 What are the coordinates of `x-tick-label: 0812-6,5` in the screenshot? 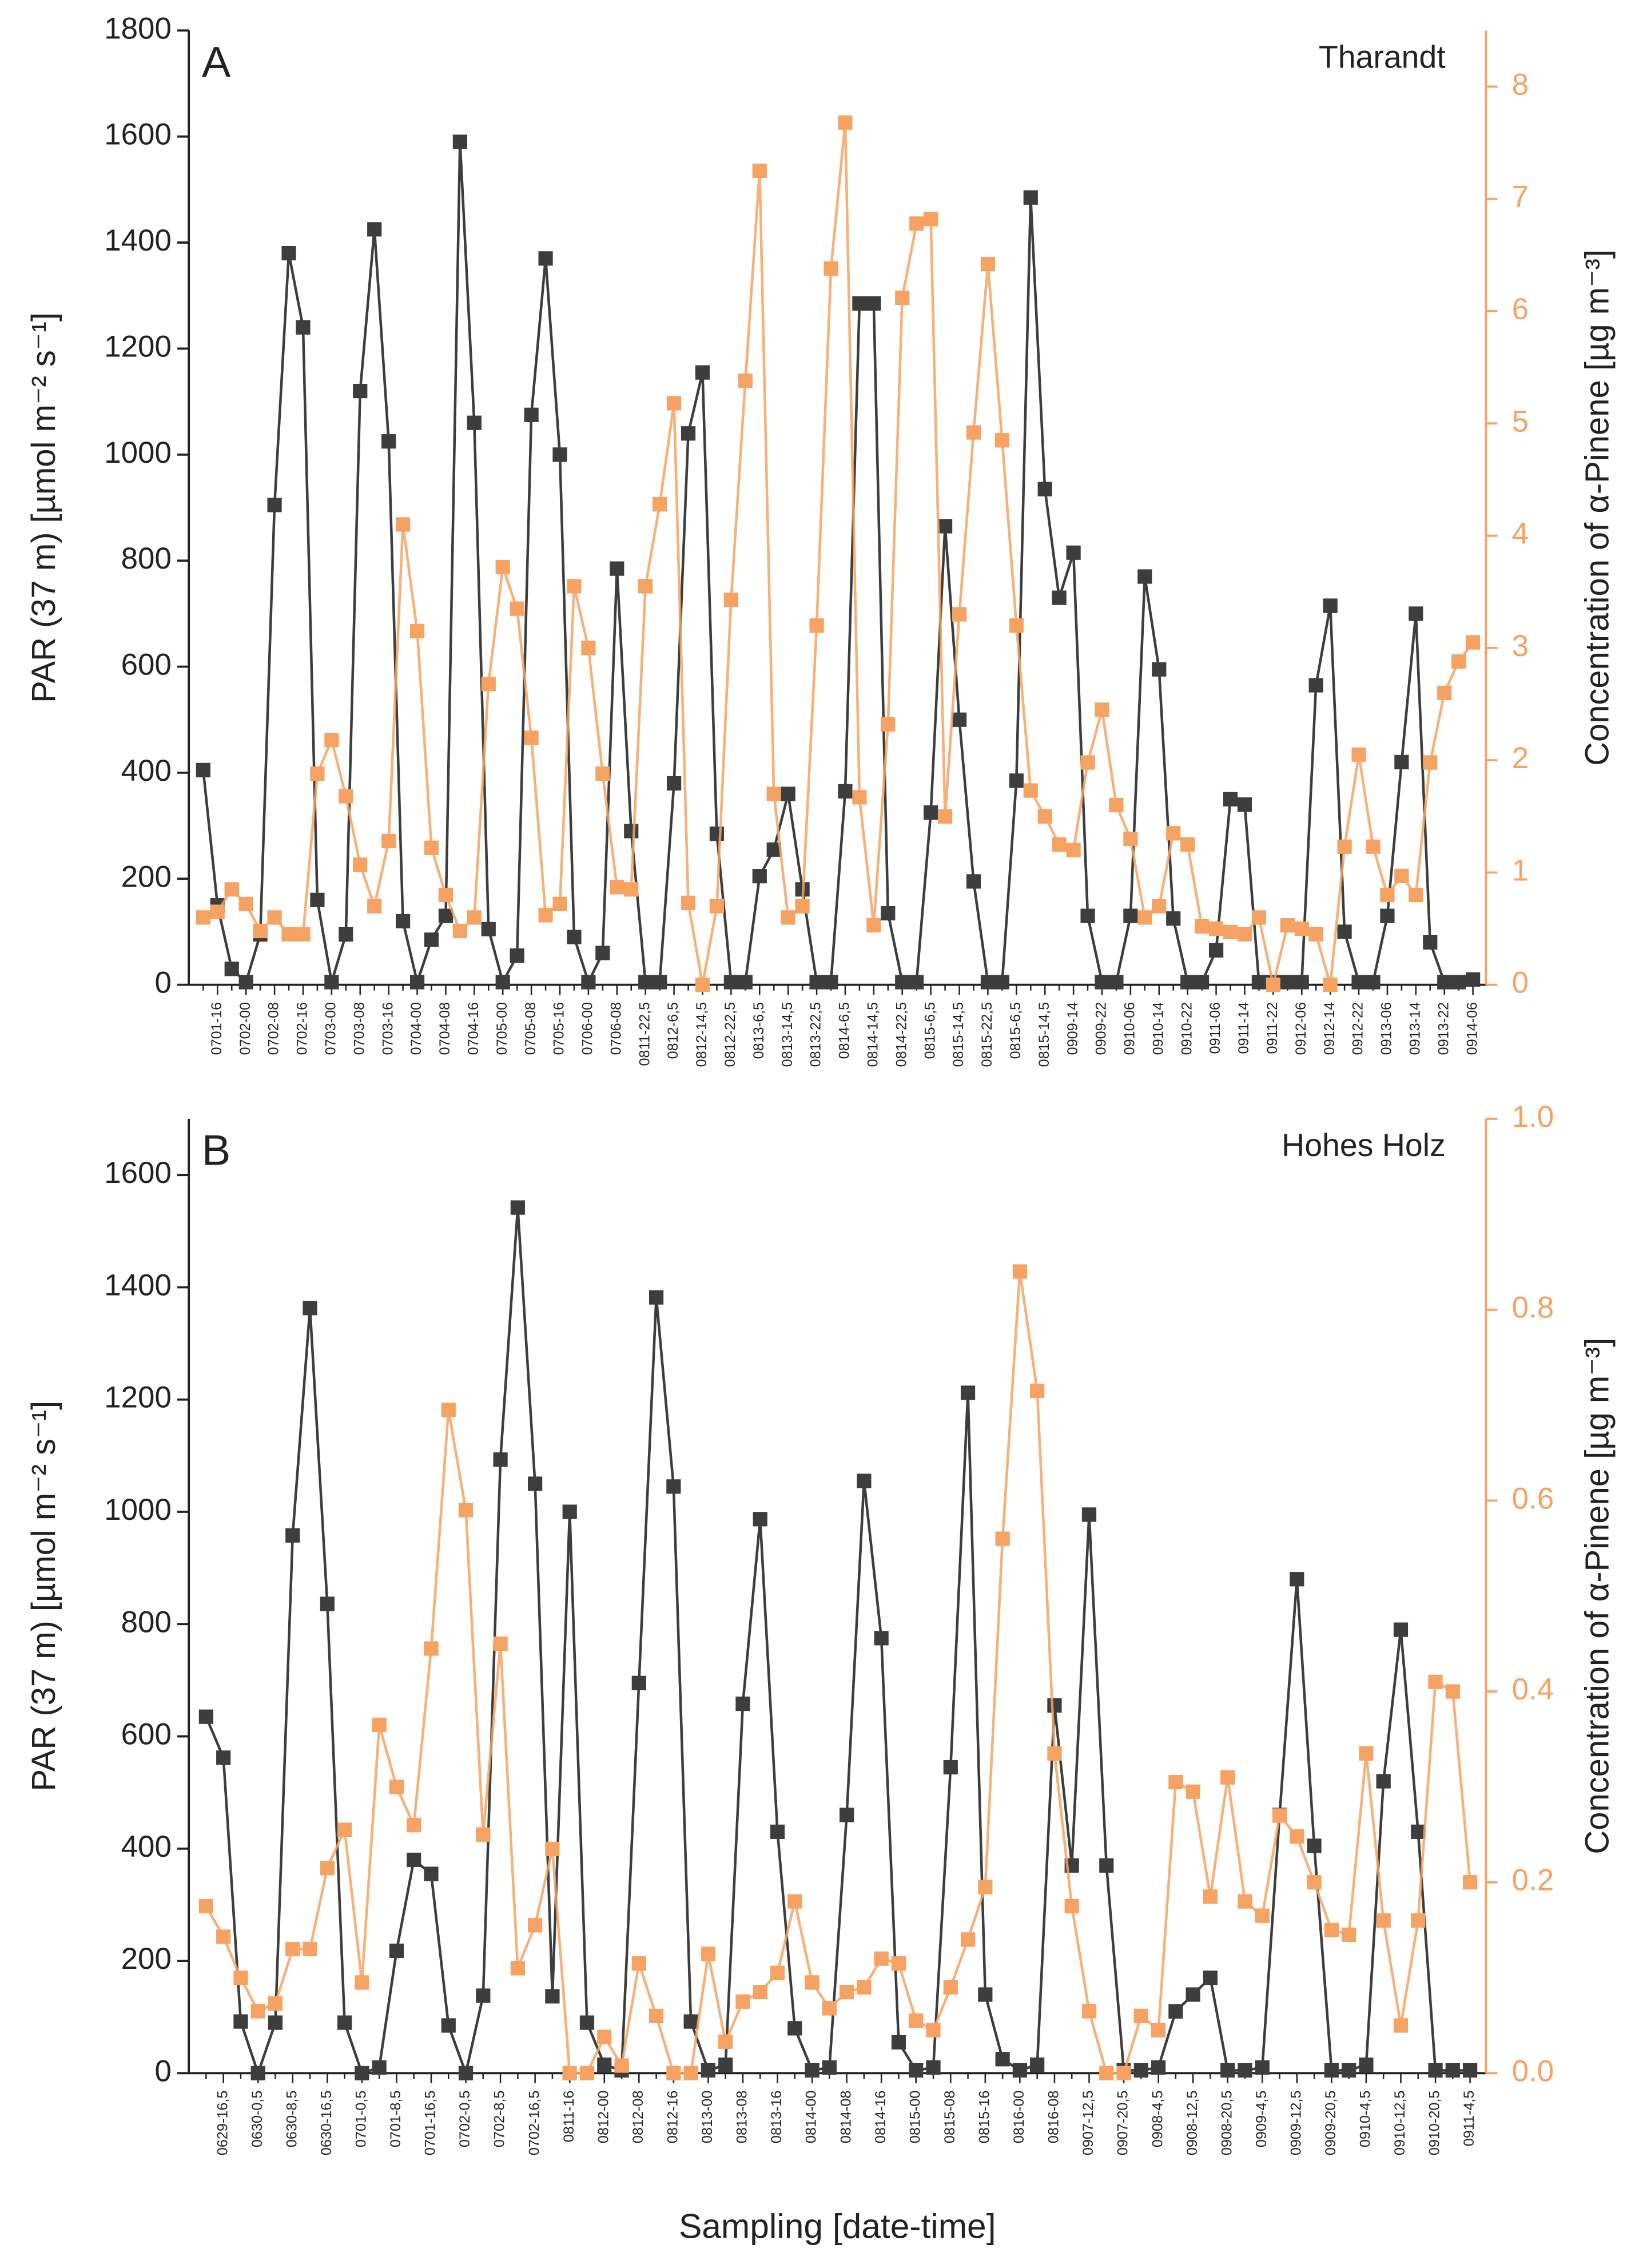 It's located at (673, 1030).